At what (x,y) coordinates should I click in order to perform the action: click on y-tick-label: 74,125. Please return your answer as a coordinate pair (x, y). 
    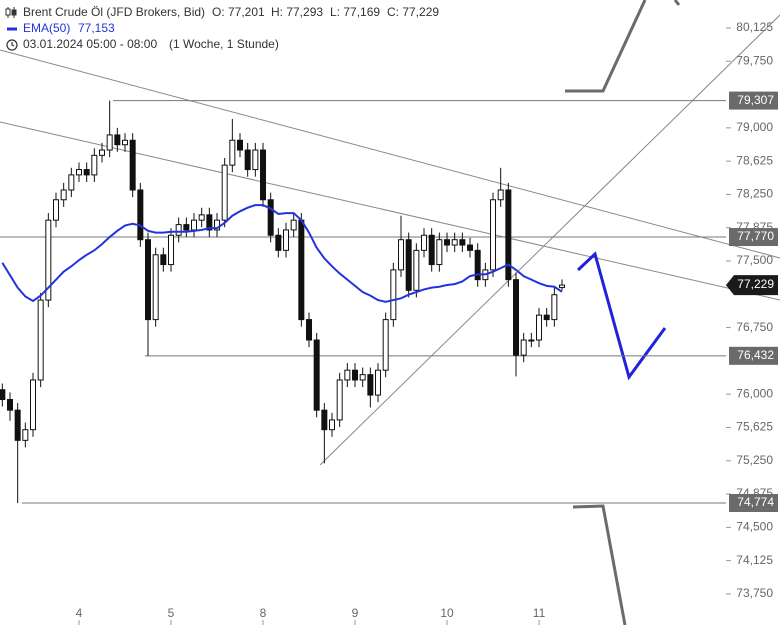
    Looking at the image, I should click on (754, 560).